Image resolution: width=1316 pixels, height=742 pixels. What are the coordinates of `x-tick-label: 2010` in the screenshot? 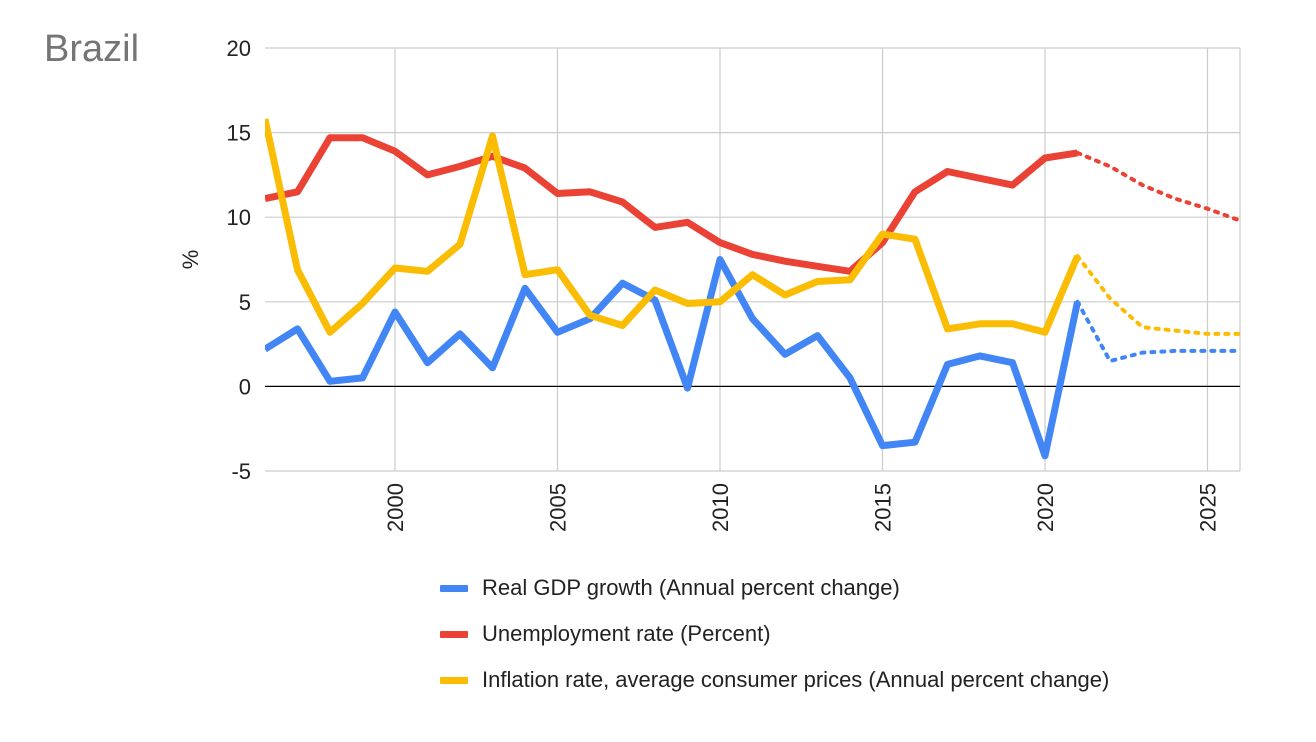 It's located at (720, 507).